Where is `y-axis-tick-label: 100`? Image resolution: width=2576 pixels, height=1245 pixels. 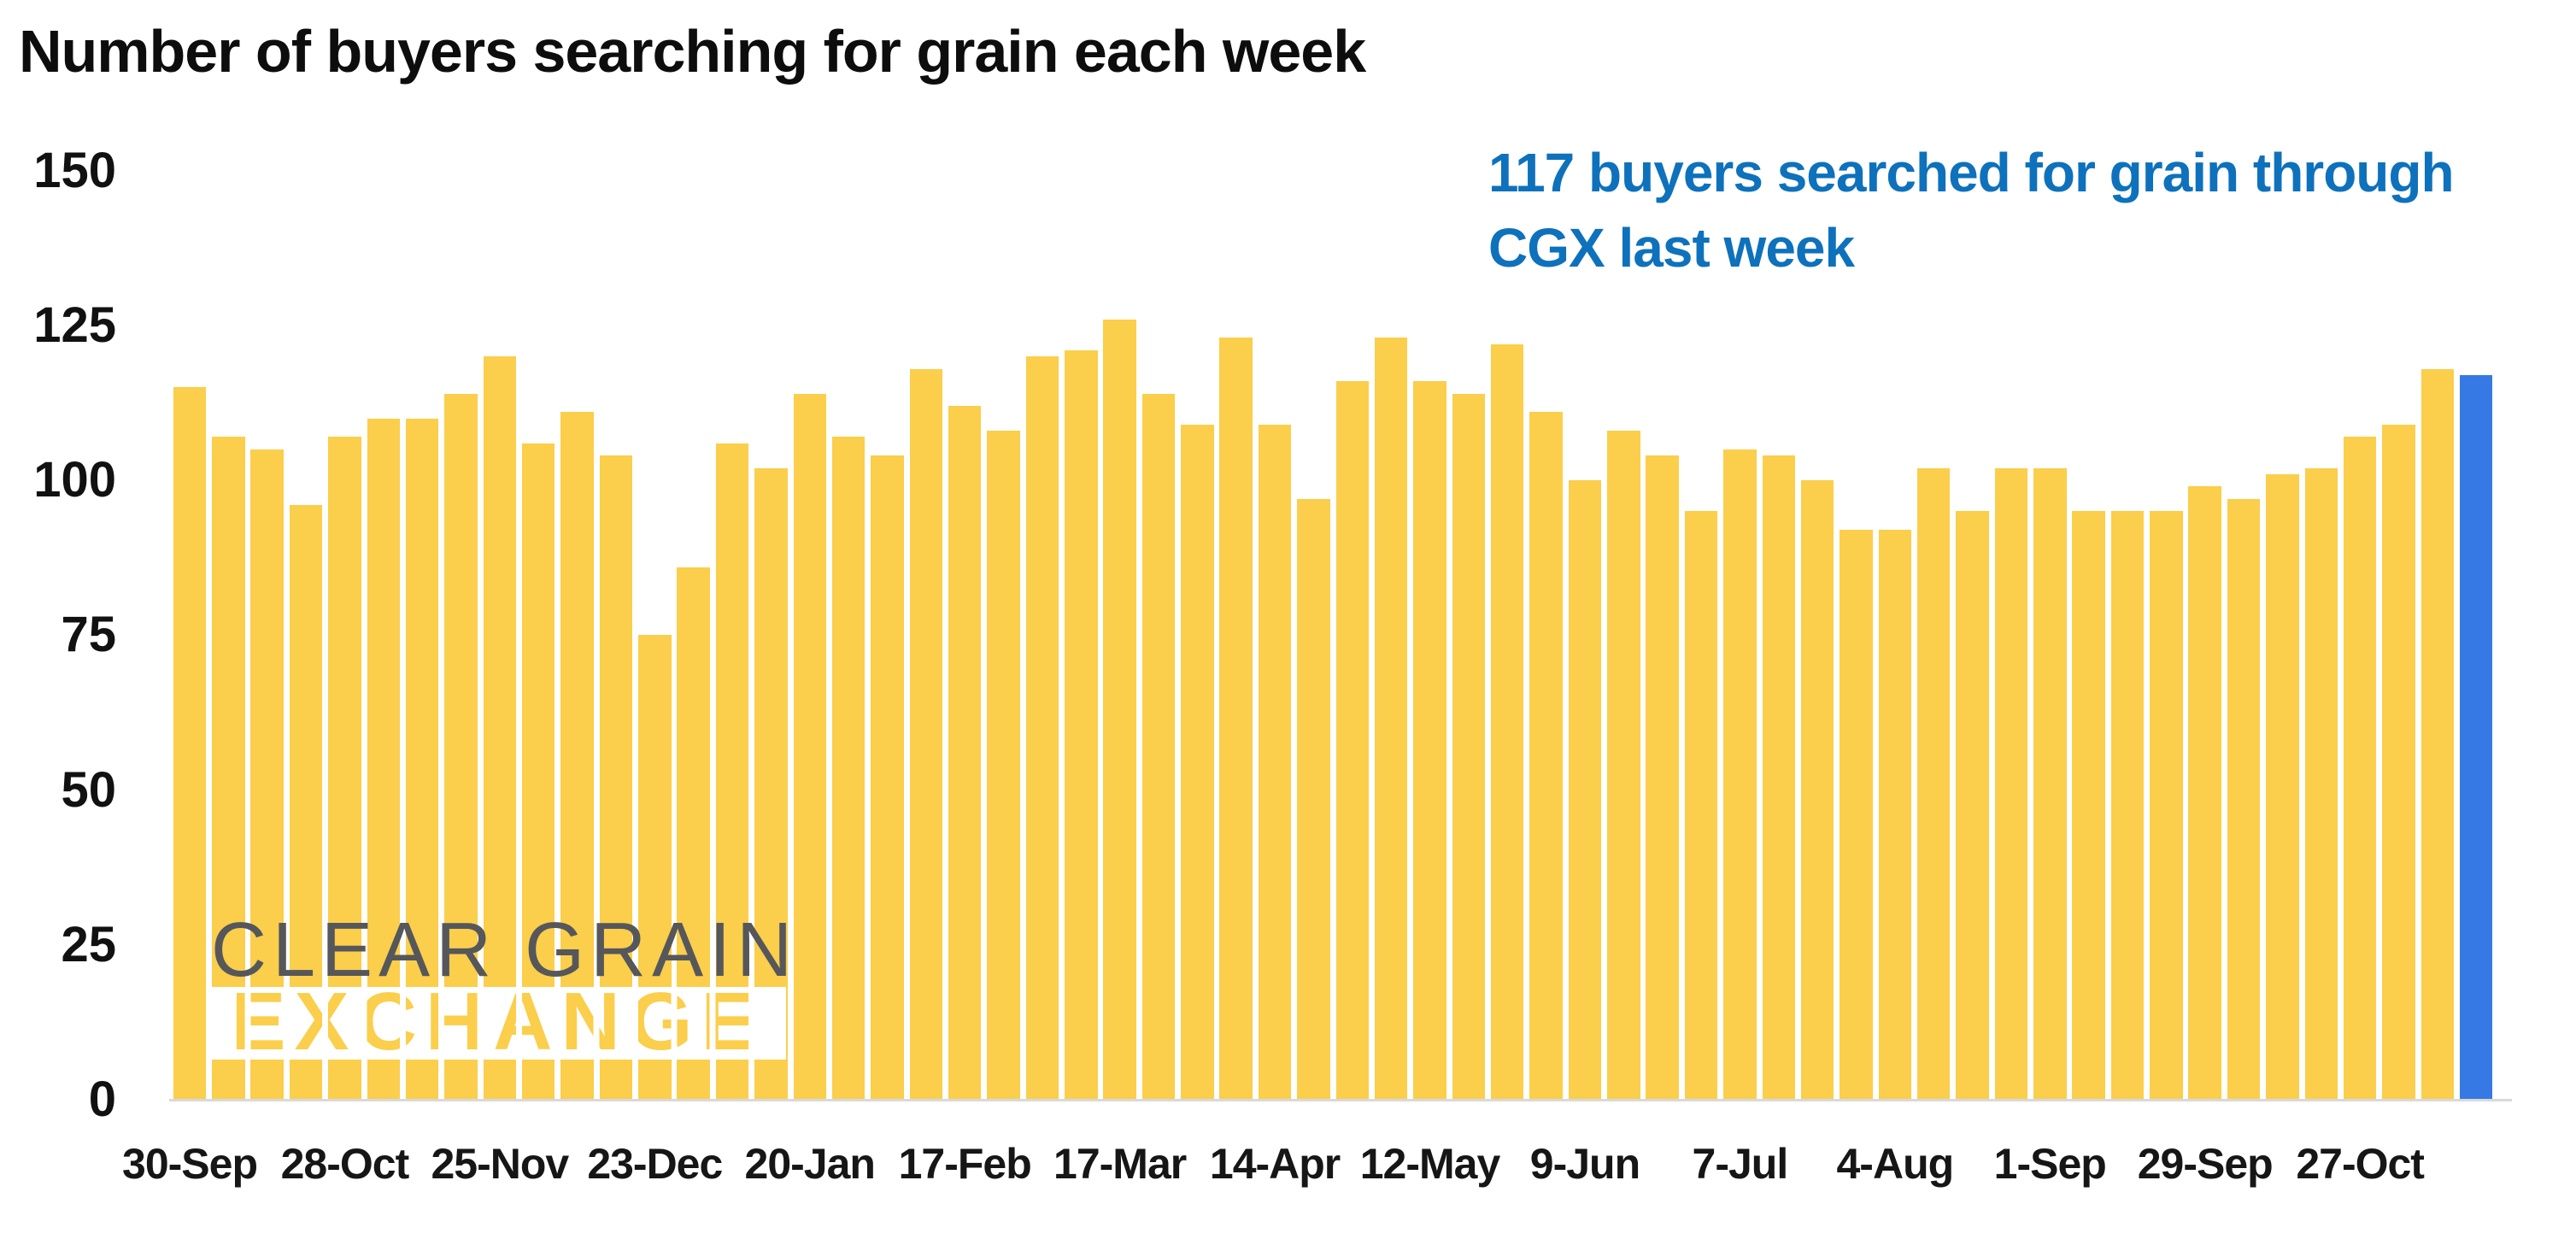
y-axis-tick-label: 100 is located at coordinates (74, 480).